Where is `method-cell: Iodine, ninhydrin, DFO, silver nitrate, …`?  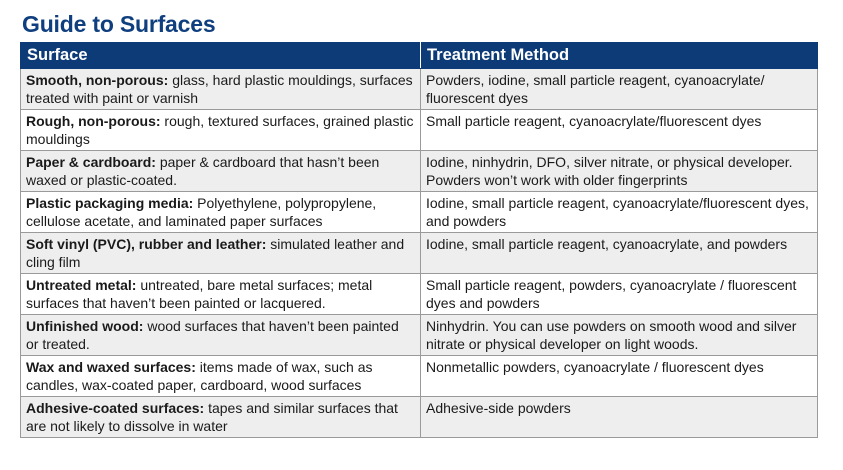
method-cell: Iodine, ninhydrin, DFO, silver nitrate, … is located at coordinates (619, 171).